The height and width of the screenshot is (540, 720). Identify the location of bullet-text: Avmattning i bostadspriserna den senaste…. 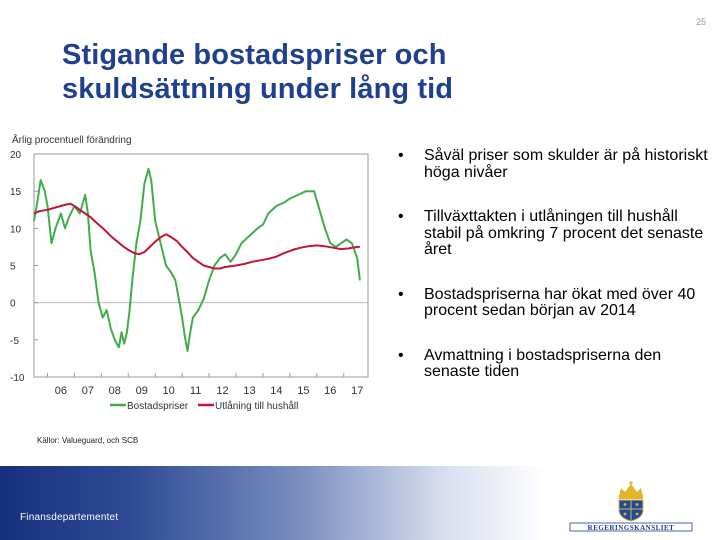
(543, 363).